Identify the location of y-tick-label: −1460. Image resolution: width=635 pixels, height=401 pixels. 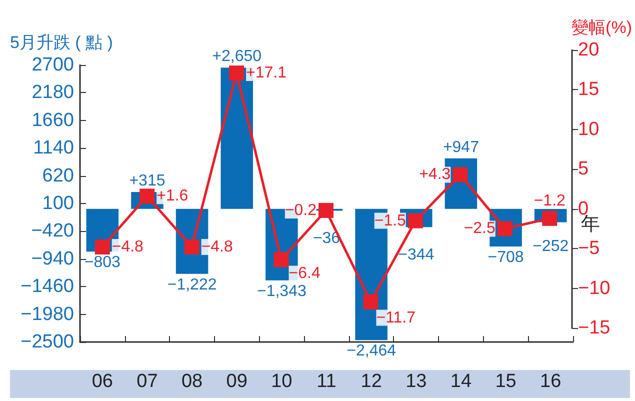
(47, 287).